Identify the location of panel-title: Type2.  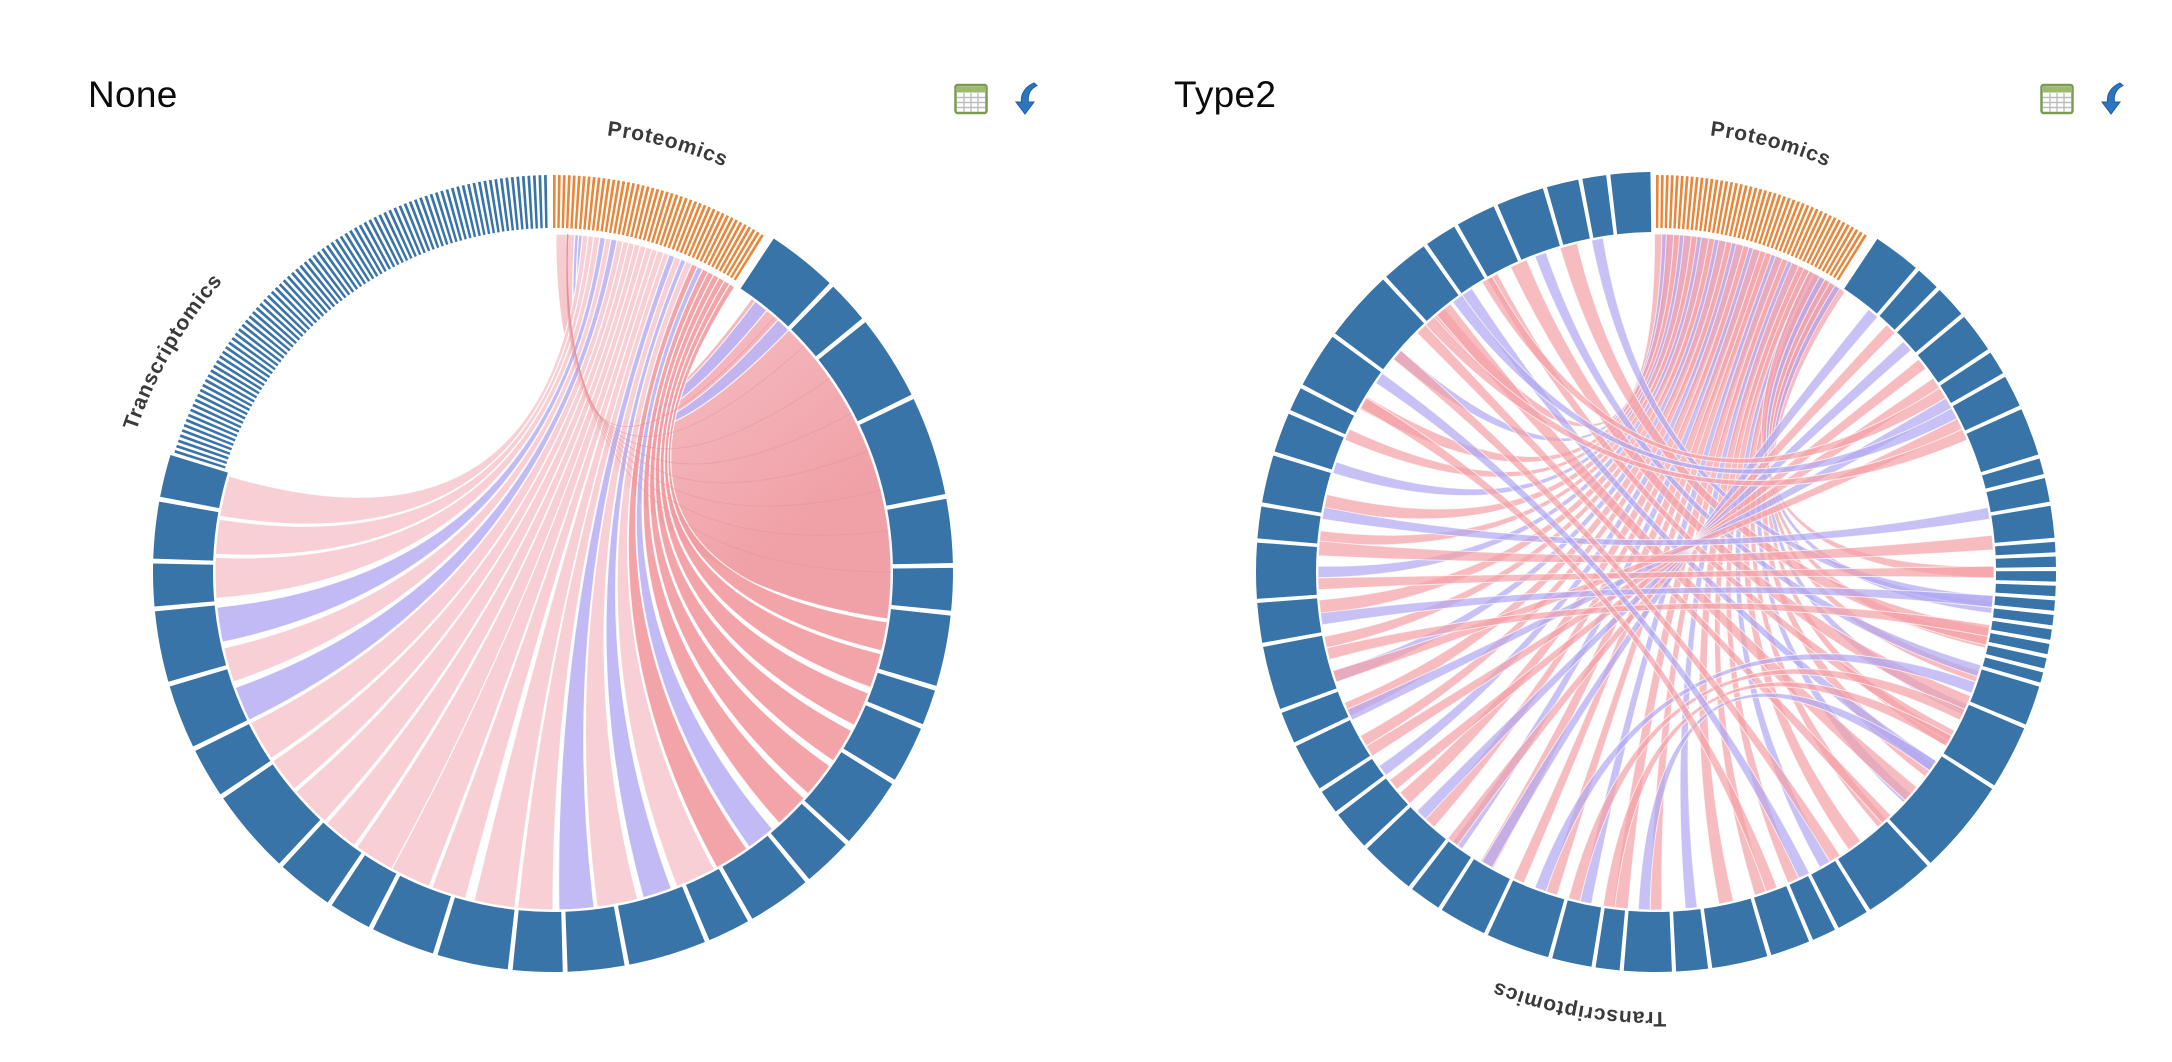
(1225, 94).